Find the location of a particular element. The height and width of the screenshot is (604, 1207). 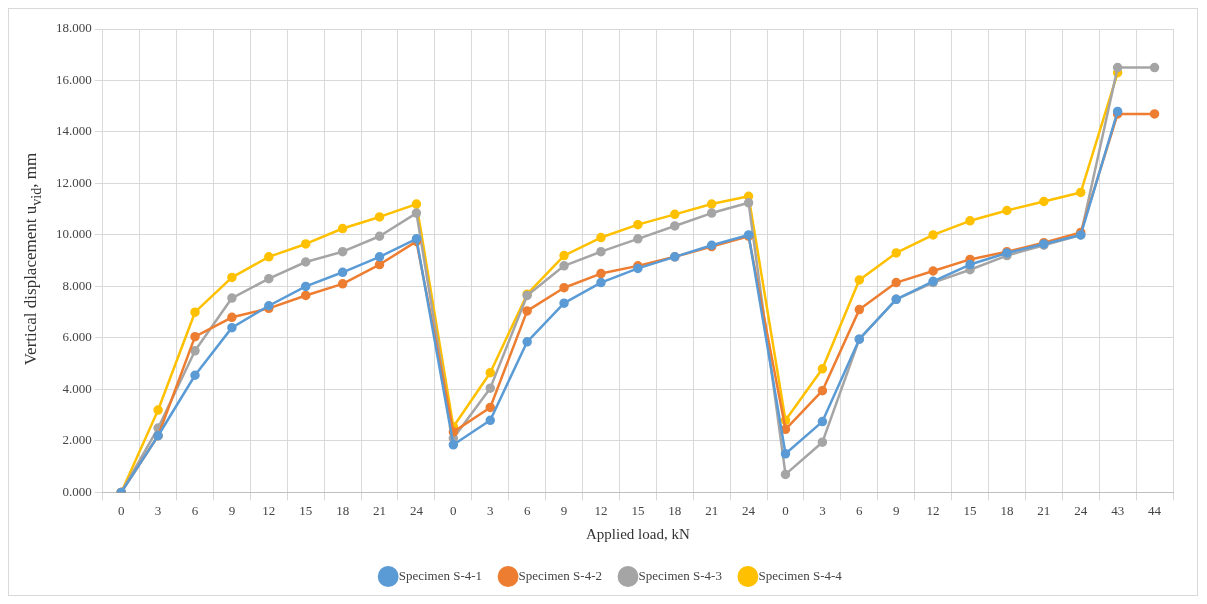

y-tick-label: 14.000 is located at coordinates (74, 131).